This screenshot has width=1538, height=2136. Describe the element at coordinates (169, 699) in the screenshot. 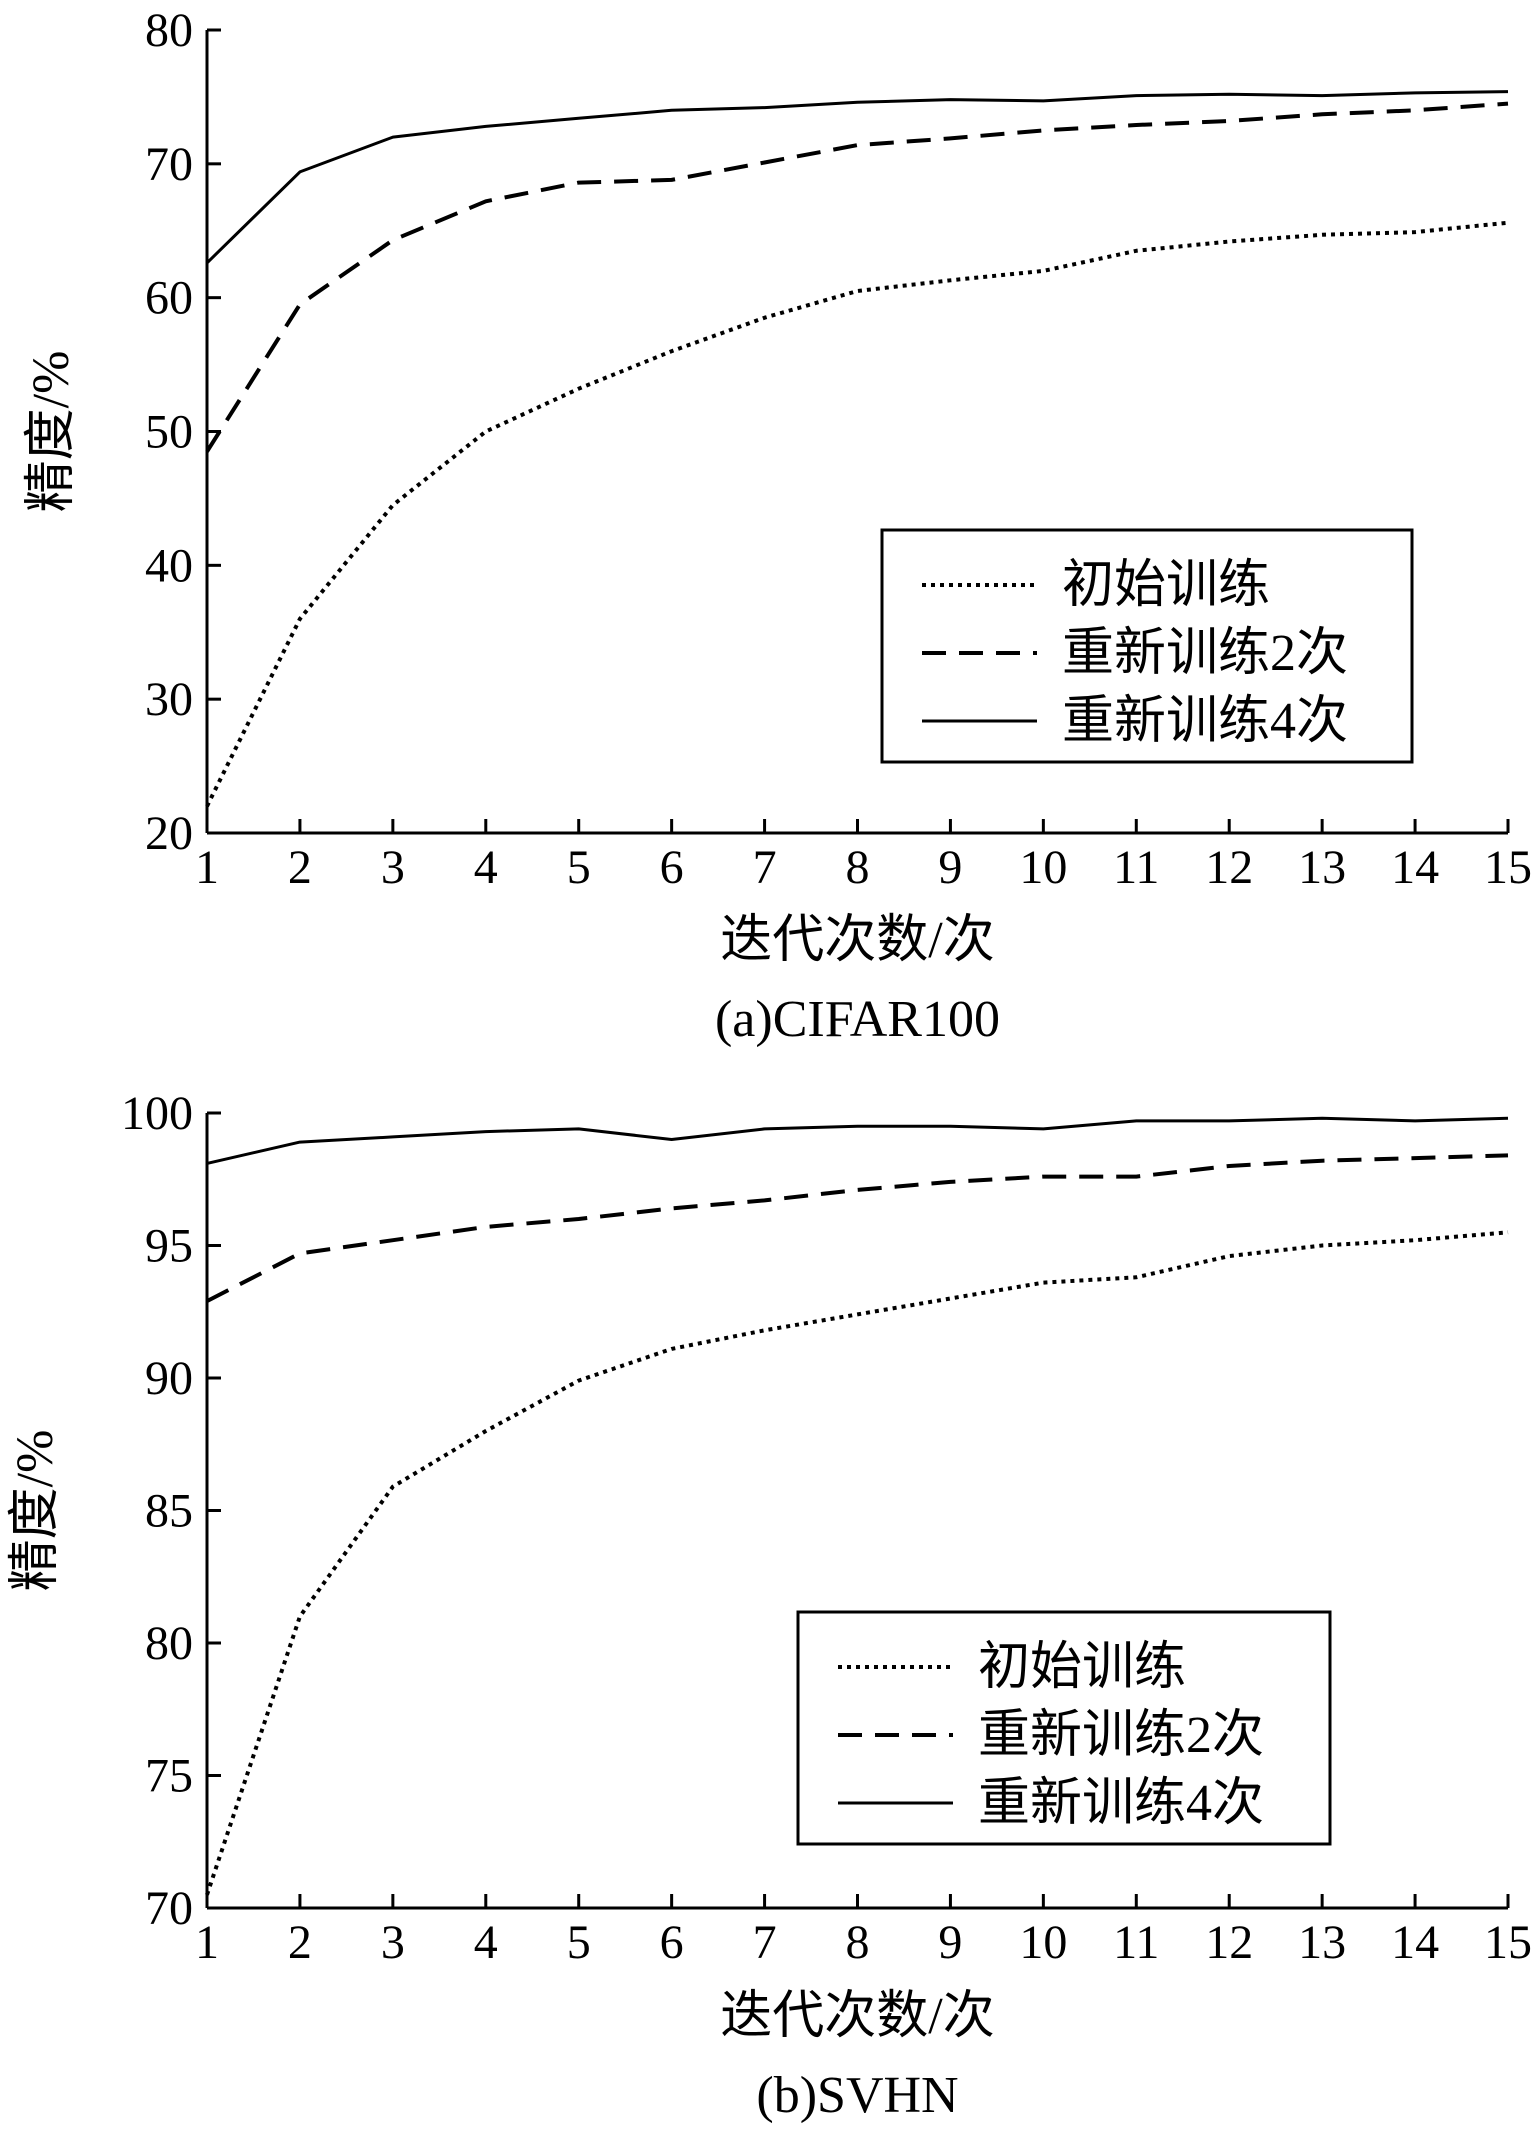

I see `y-tick-label: 30` at that location.